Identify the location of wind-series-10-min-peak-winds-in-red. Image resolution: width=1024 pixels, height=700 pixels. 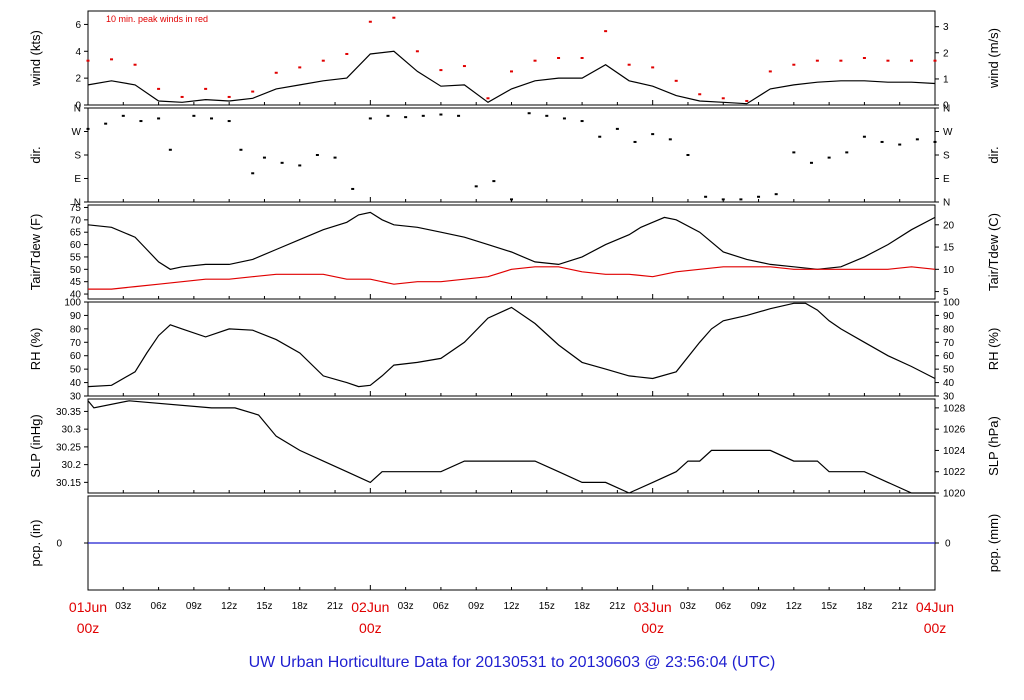
(511, 59).